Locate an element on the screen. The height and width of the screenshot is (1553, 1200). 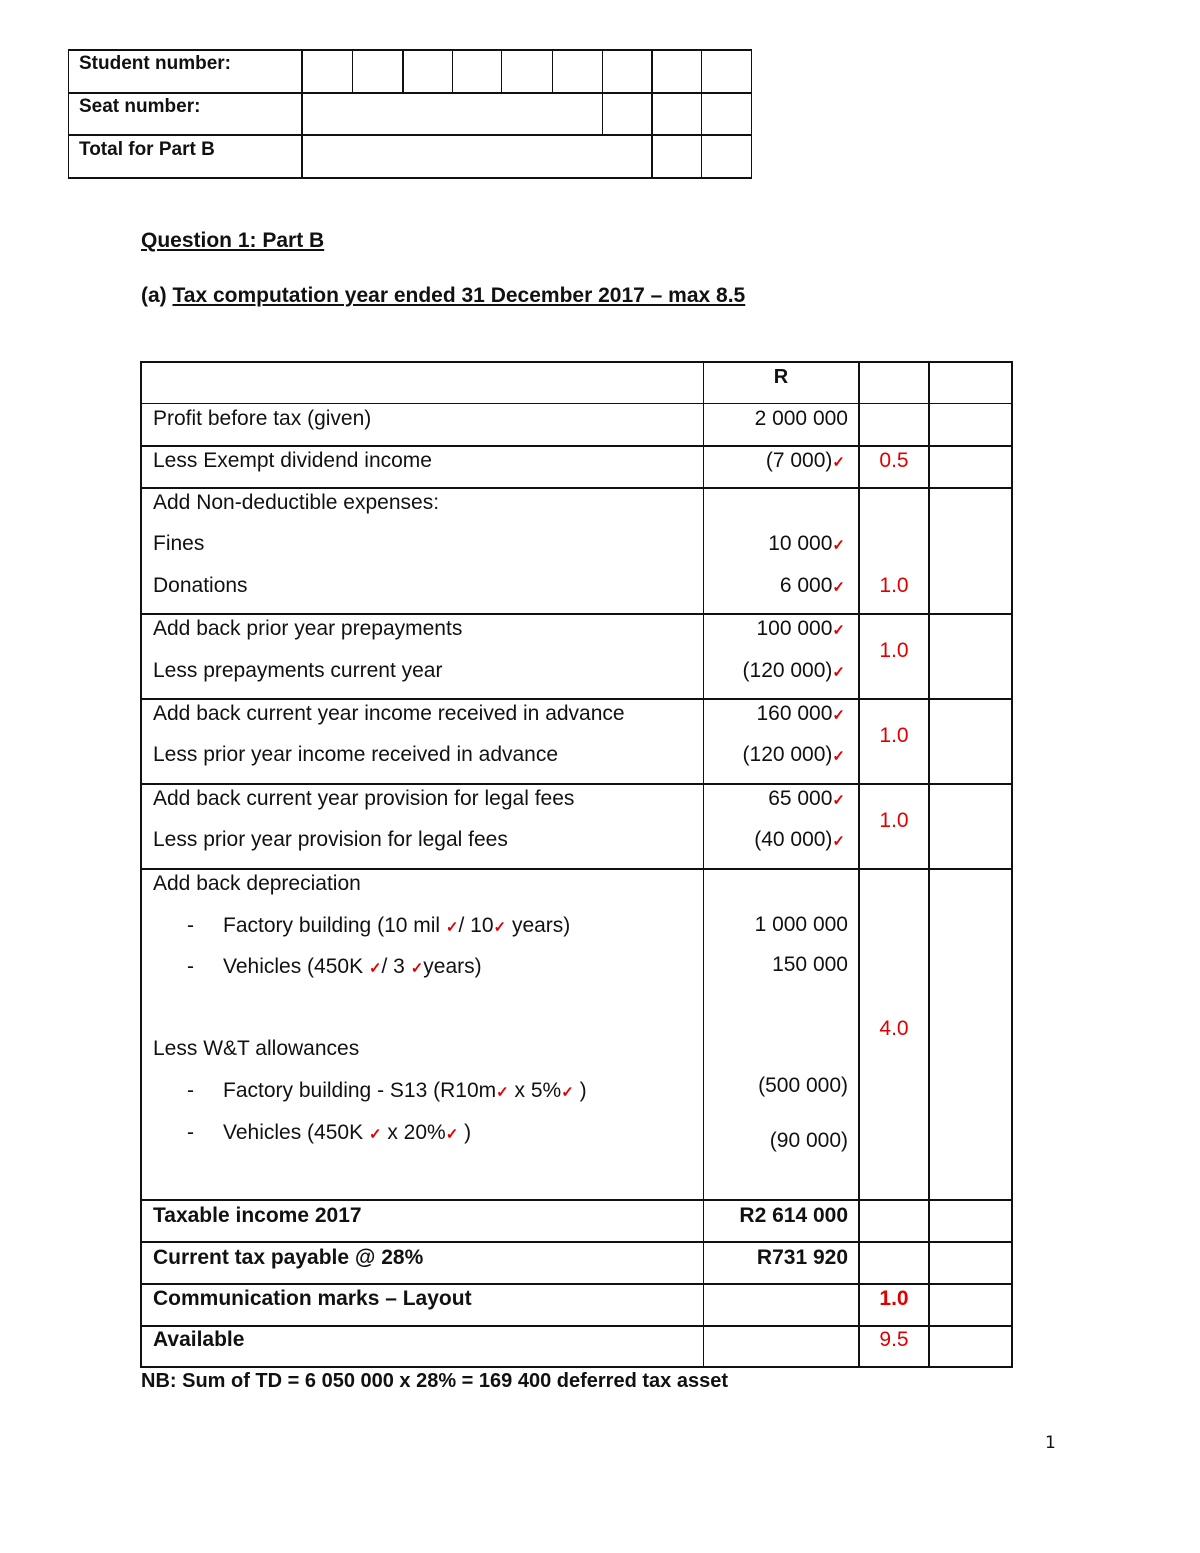
text: Factory building (10 mil is located at coordinates (334, 925).